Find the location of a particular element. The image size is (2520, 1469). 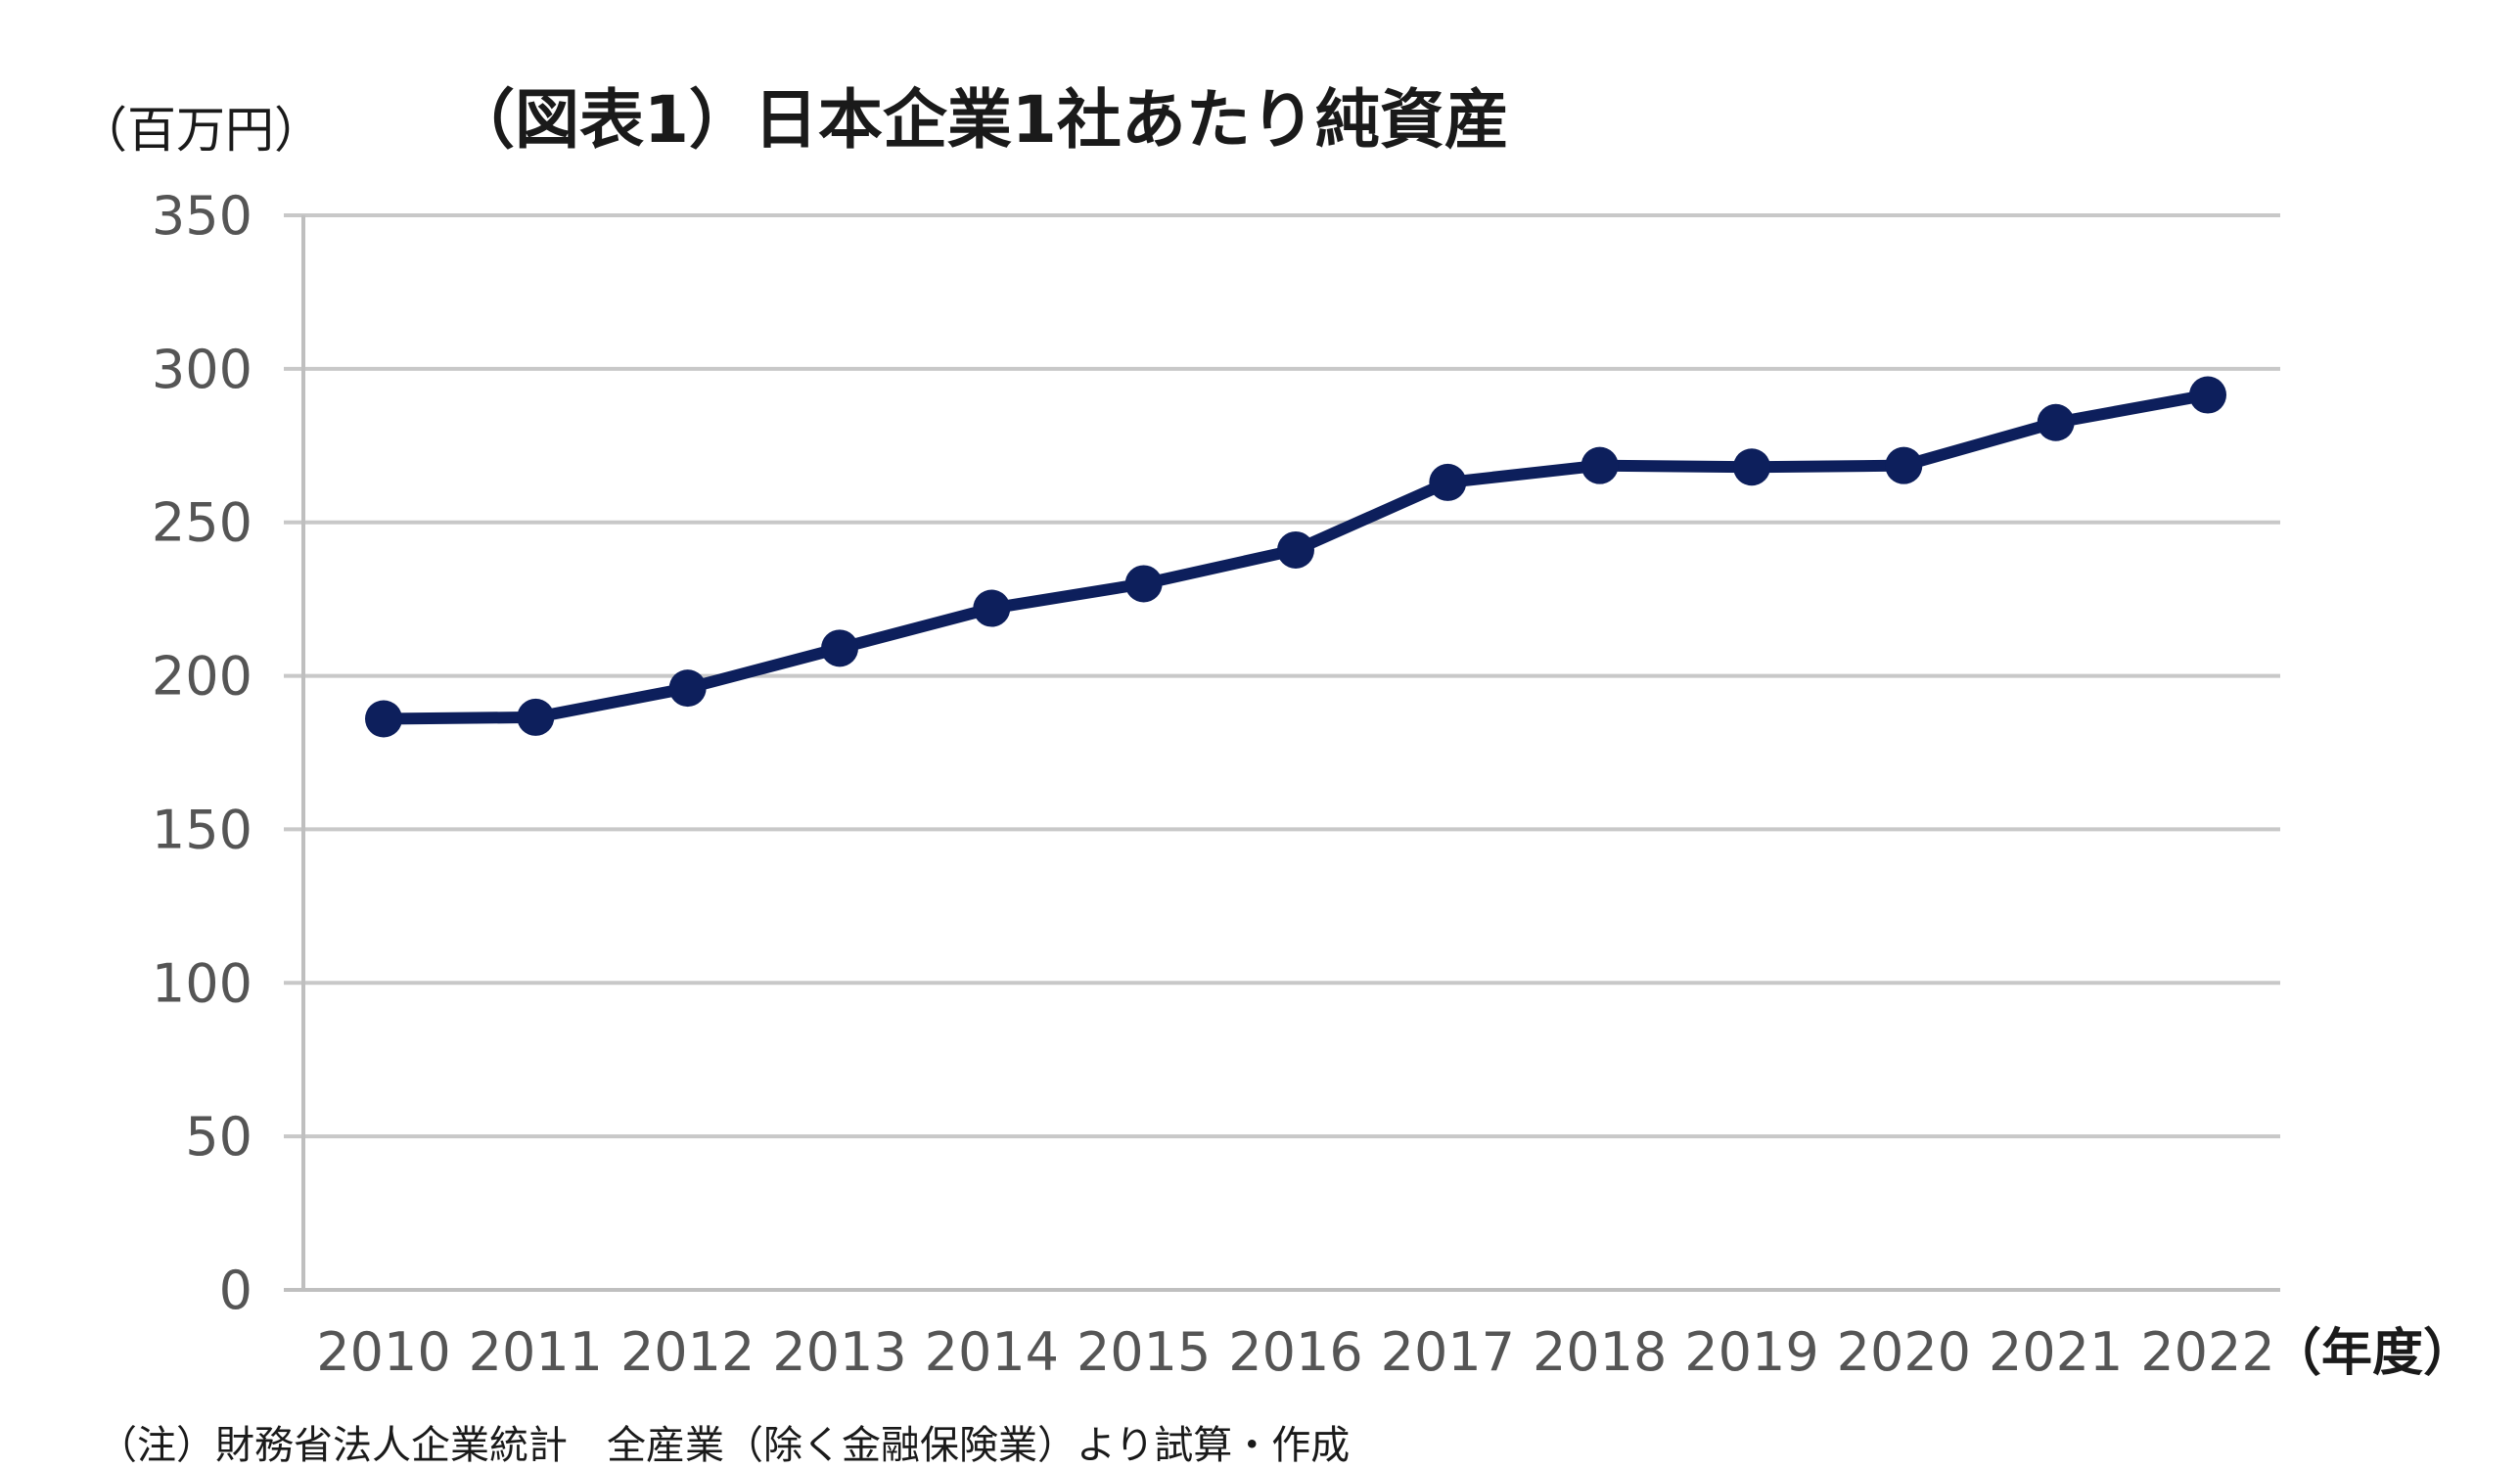

x-tick-label: 2018 is located at coordinates (1600, 1352).